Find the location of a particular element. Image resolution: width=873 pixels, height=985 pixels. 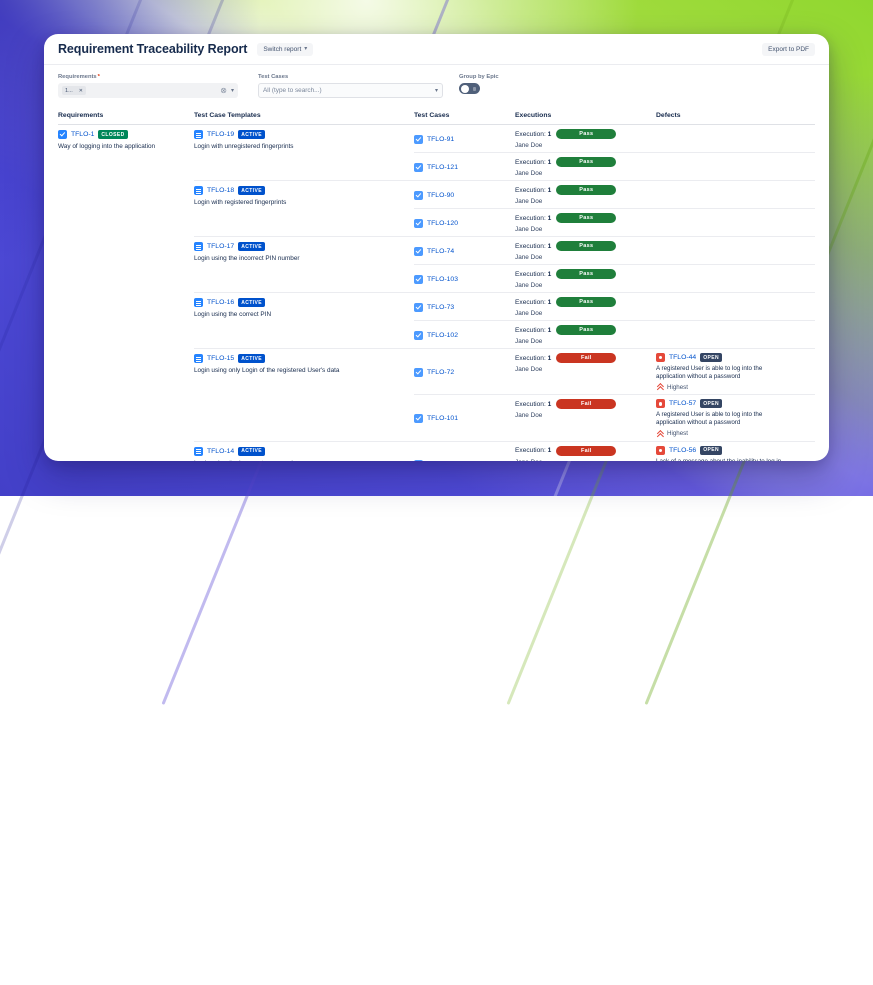

test-case-row: TFLO-101 Execution: 1 Fail Jane Doe is located at coordinates (614, 417).